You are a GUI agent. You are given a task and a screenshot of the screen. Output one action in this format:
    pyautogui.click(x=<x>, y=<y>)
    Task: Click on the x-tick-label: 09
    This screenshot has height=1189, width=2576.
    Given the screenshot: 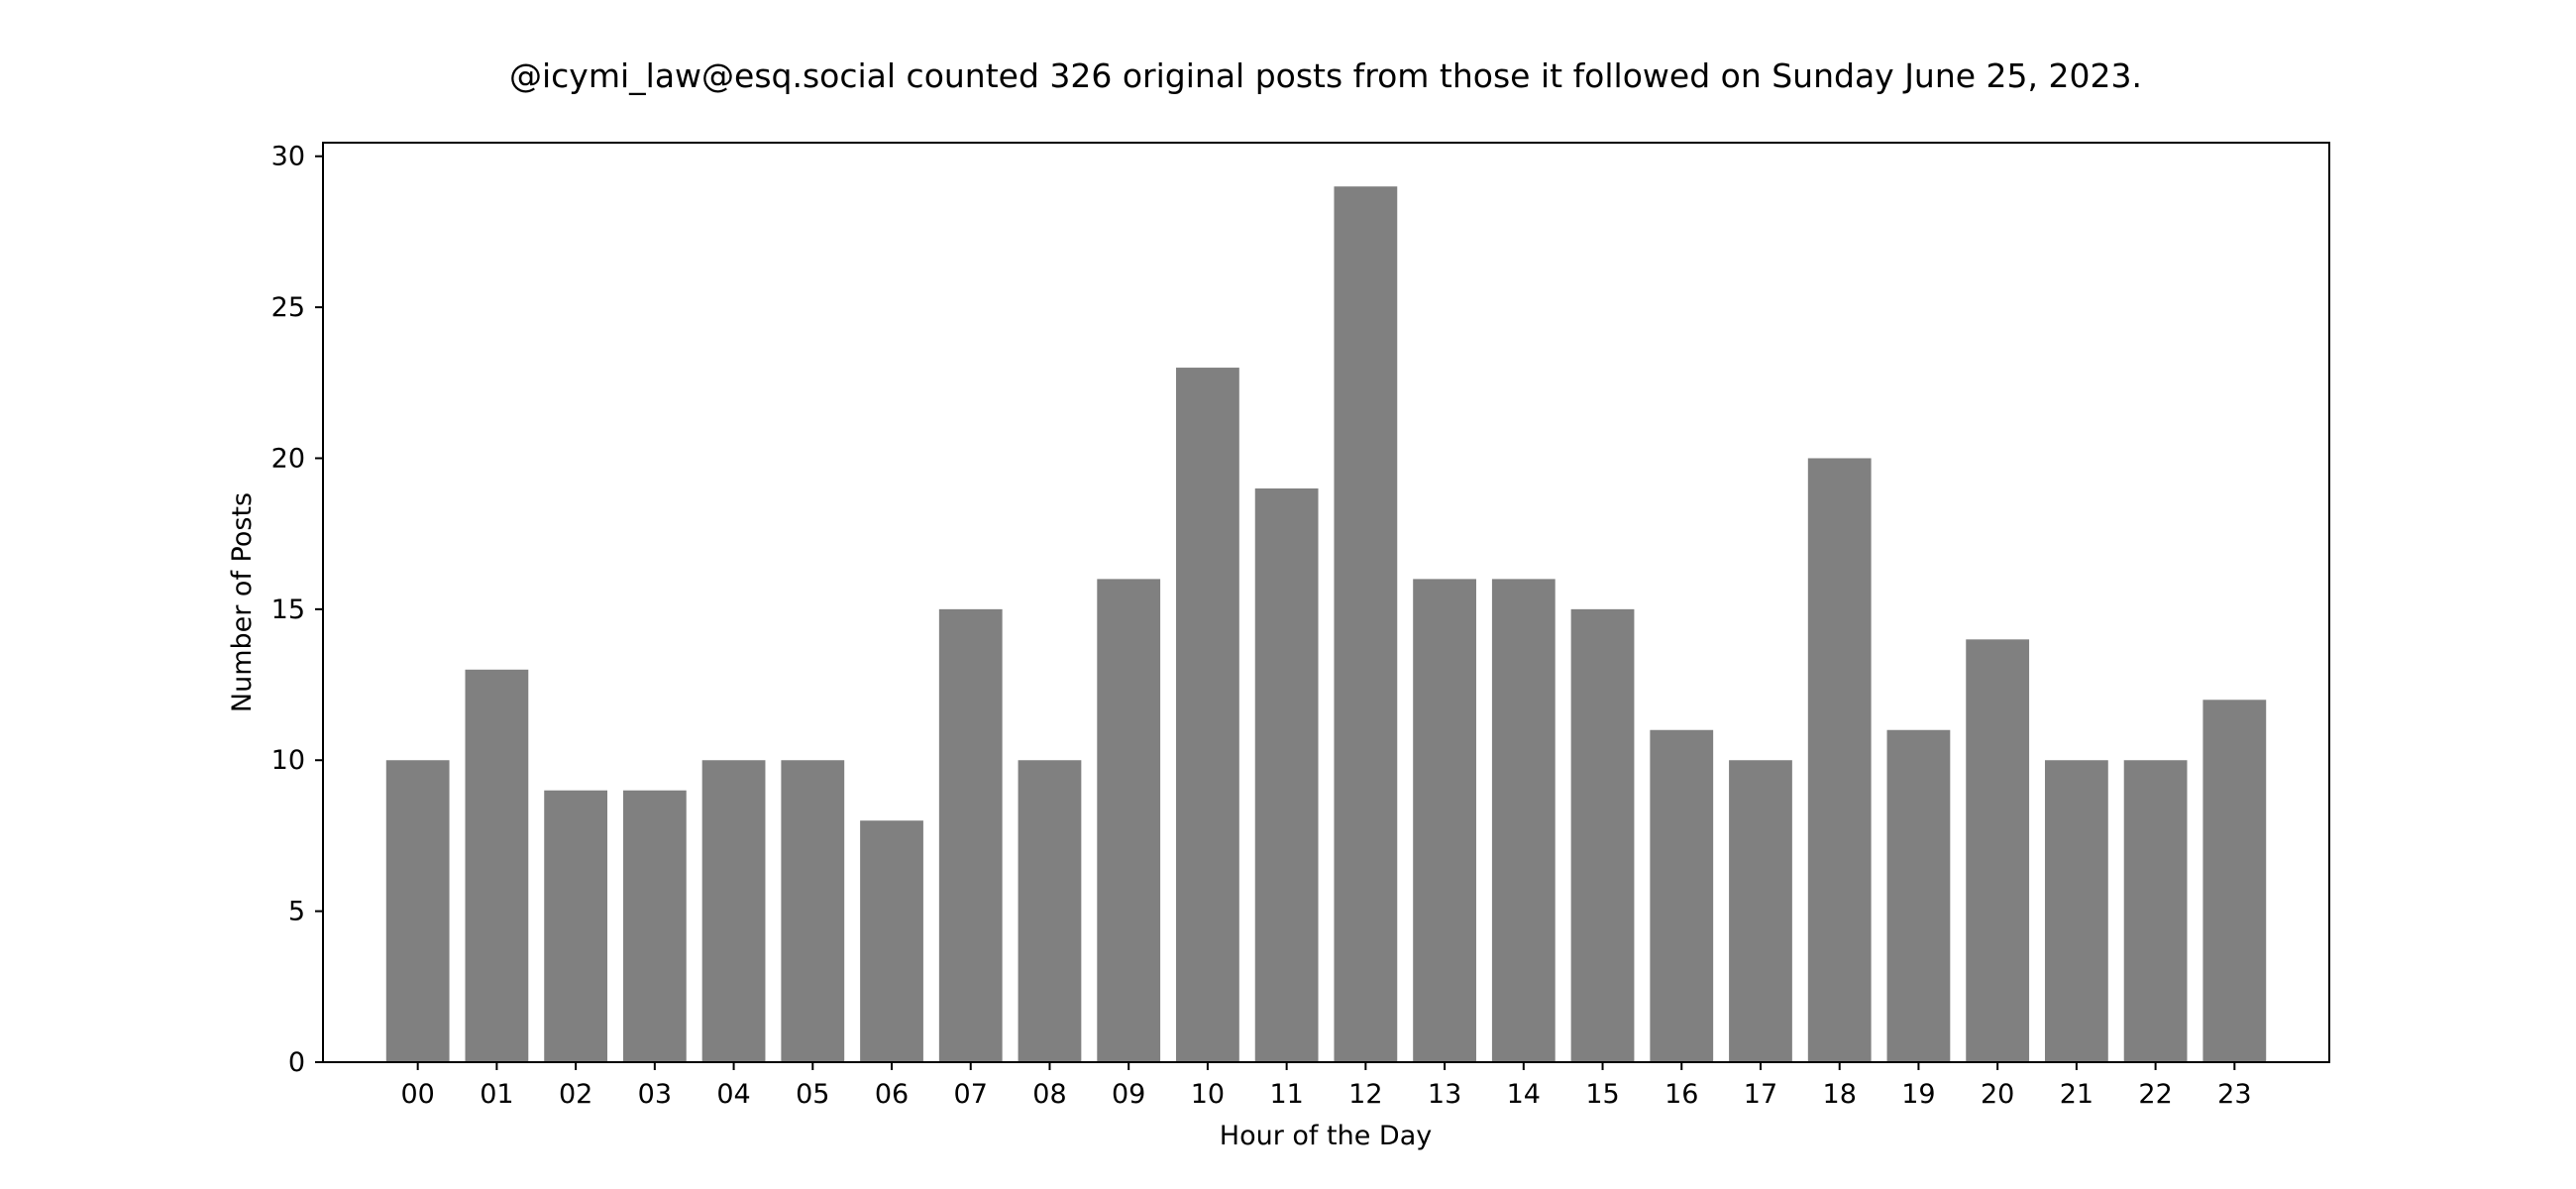 What is the action you would take?
    pyautogui.click(x=1129, y=1094)
    